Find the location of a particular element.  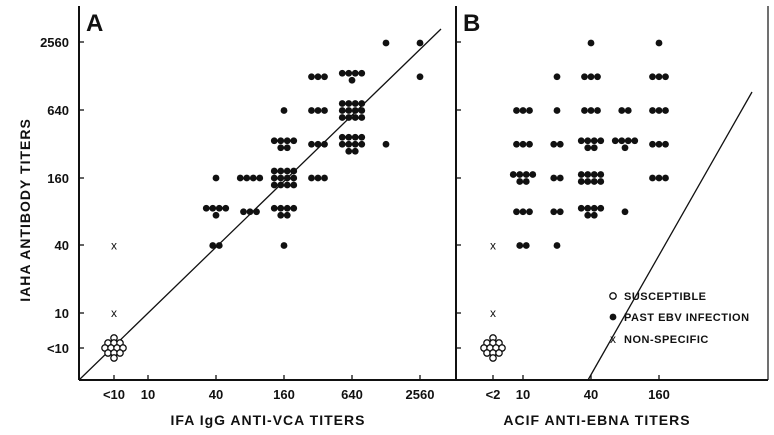

reference-line is located at coordinates (670, 236).